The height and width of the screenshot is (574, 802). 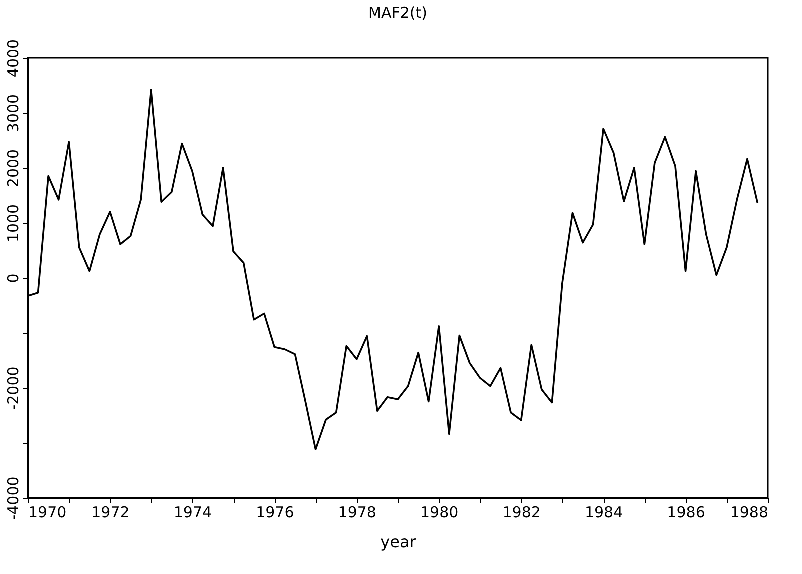 What do you see at coordinates (749, 513) in the screenshot?
I see `x-tick-label: 1988` at bounding box center [749, 513].